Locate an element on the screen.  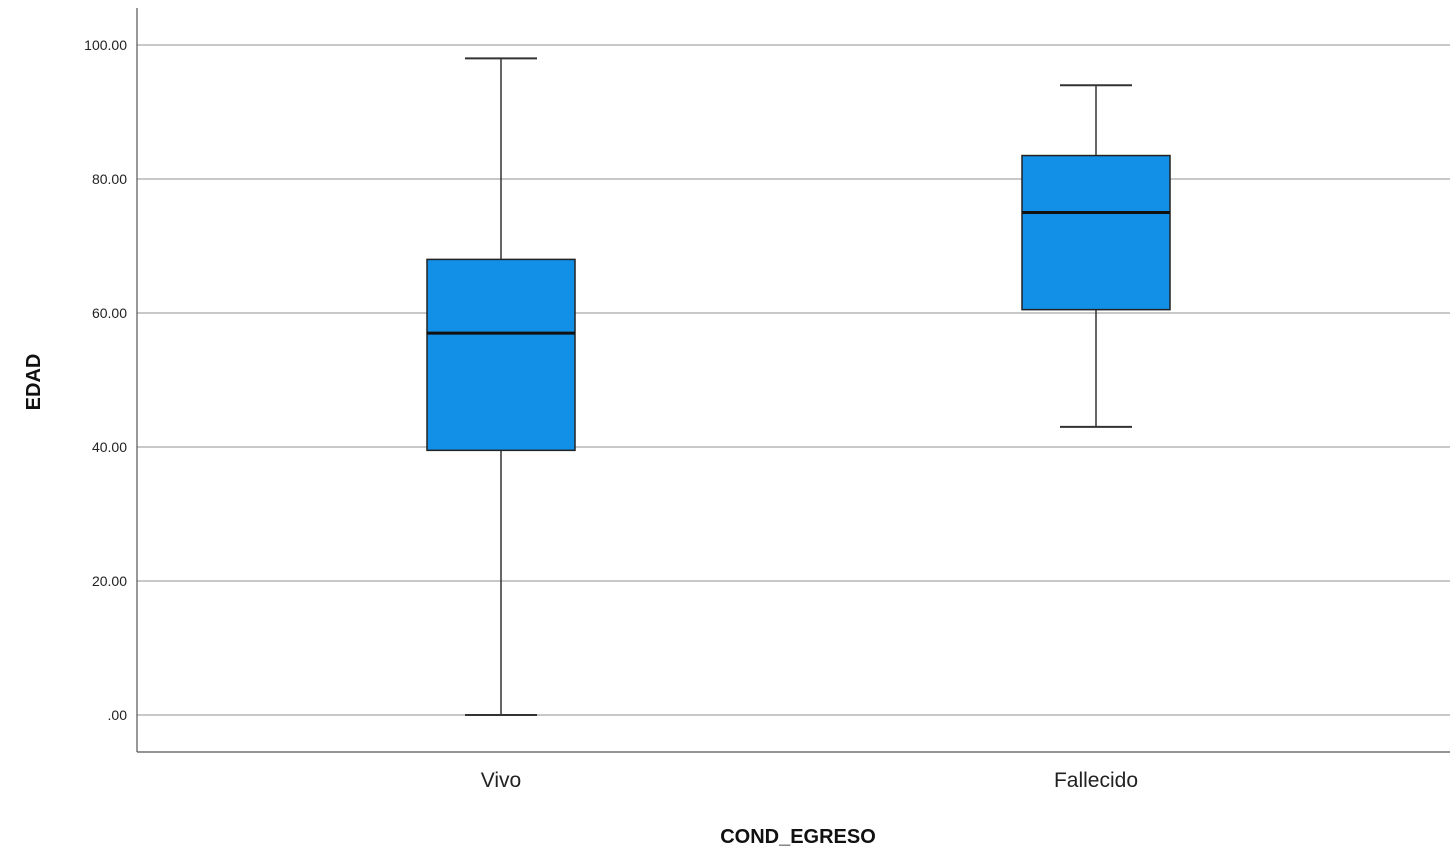
box-fallecido is located at coordinates (1096, 256).